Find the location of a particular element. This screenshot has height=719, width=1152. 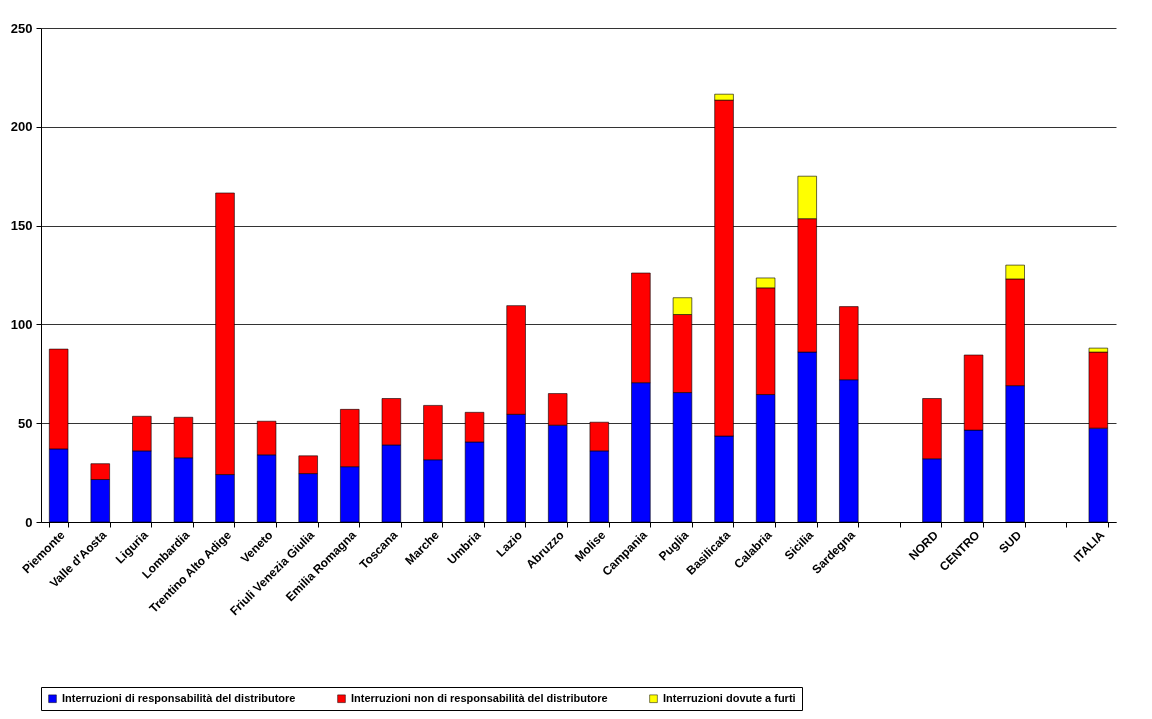

y-tick-label: 150 is located at coordinates (21, 226).